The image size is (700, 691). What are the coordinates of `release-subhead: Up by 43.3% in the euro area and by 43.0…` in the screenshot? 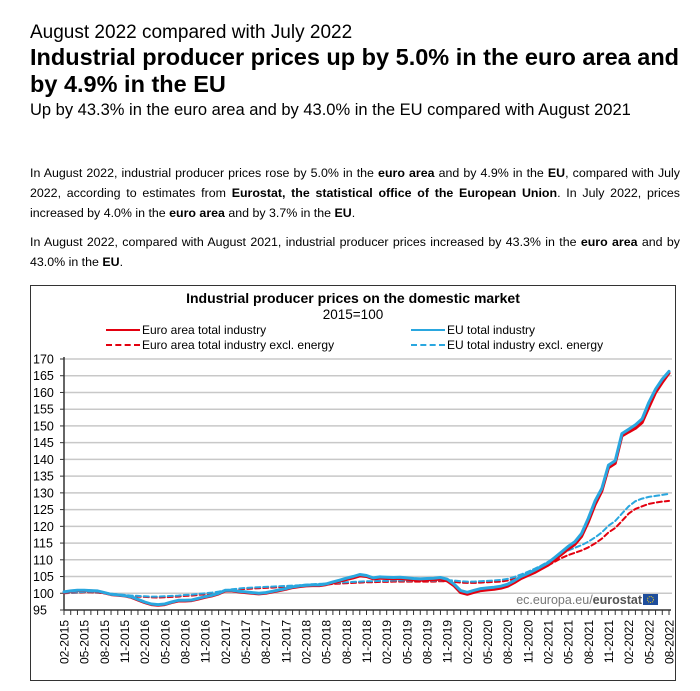 It's located at (330, 110).